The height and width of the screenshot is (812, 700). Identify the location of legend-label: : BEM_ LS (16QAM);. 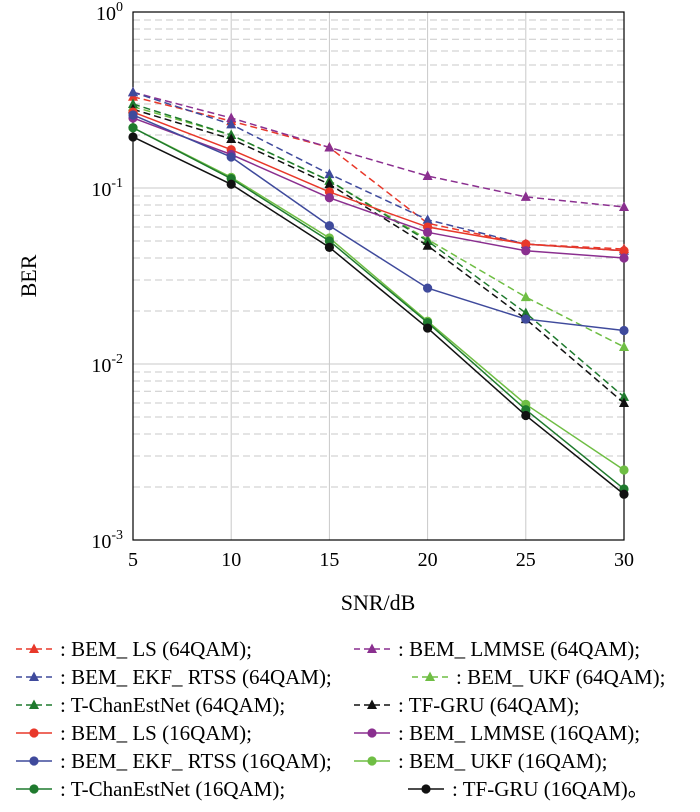
(156, 733).